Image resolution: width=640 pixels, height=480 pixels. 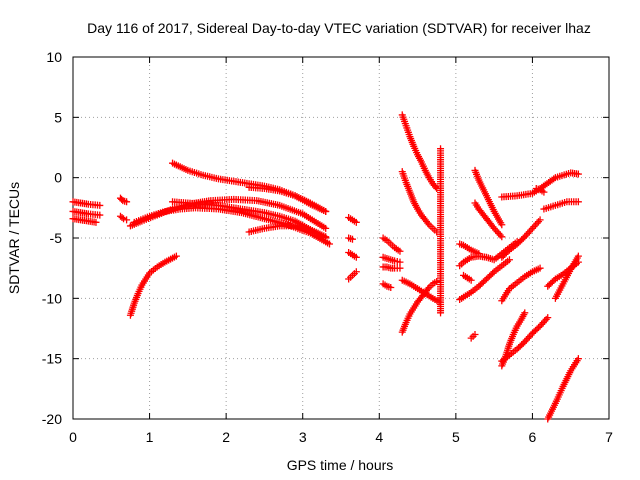 I want to click on x-tick-label: 0, so click(x=73, y=437).